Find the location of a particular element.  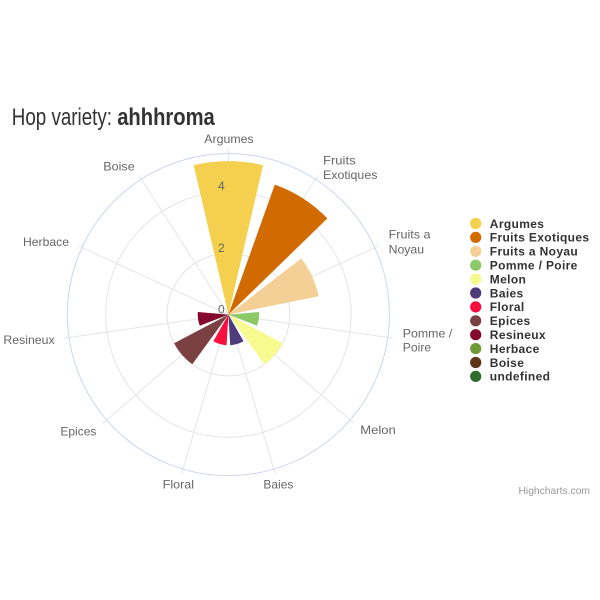

svg-text: Fruits a Noyau is located at coordinates (534, 252).